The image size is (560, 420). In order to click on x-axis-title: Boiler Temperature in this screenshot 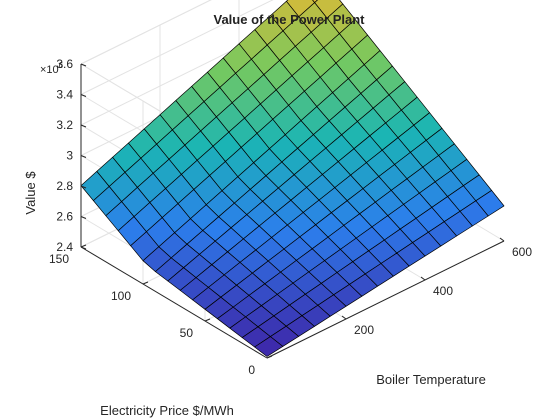, I will do `click(431, 379)`.